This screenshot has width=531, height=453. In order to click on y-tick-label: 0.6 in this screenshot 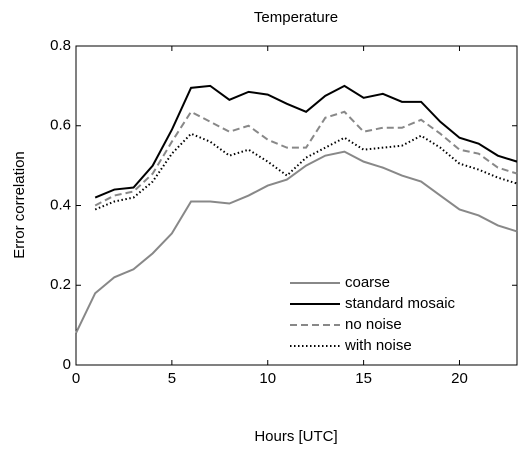, I will do `click(60, 125)`.